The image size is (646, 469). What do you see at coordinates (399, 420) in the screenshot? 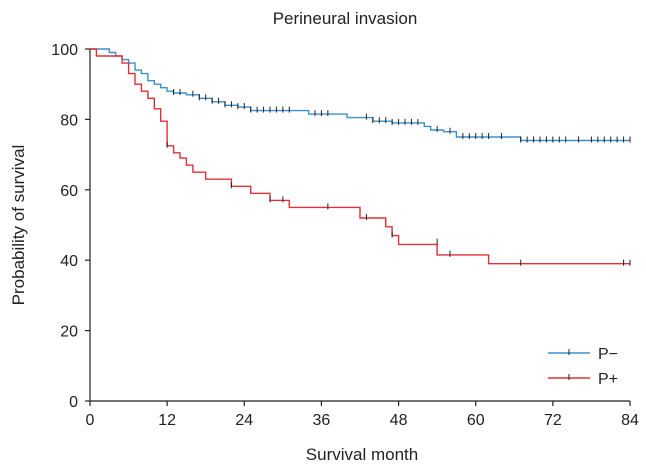
I see `x-tick-label: 48` at bounding box center [399, 420].